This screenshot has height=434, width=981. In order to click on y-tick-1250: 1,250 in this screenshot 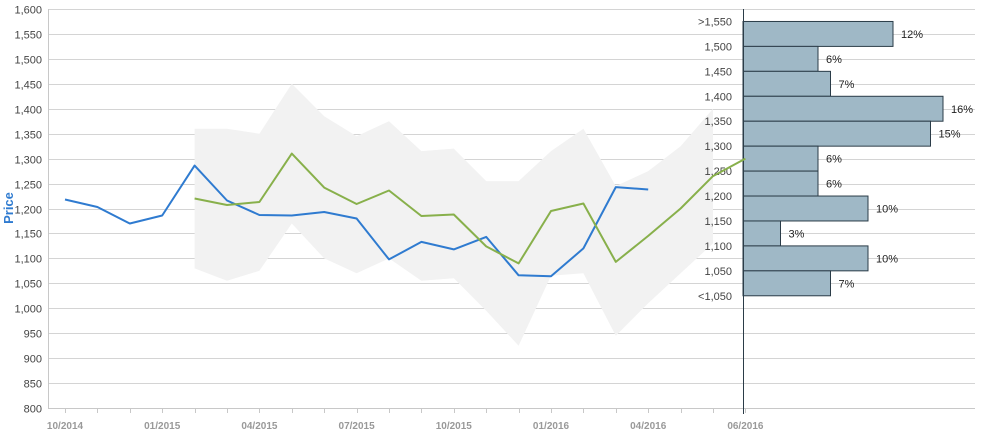, I will do `click(28, 186)`.